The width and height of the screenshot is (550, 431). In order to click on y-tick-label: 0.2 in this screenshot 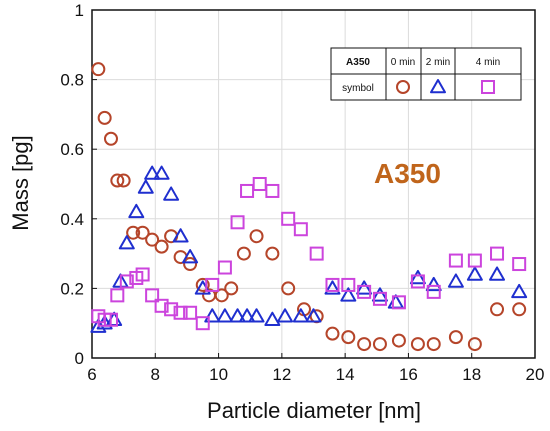, I will do `click(72, 288)`.